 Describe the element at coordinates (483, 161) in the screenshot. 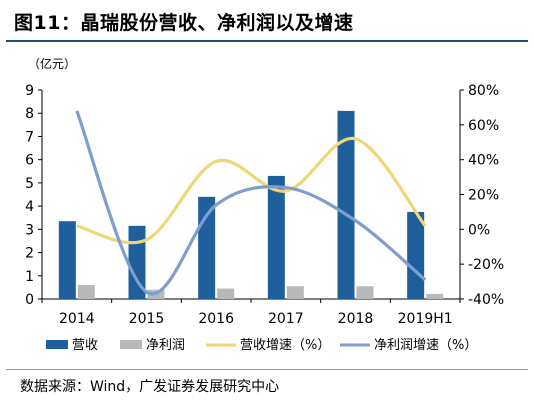

I see `right-tick-label: 40%` at that location.